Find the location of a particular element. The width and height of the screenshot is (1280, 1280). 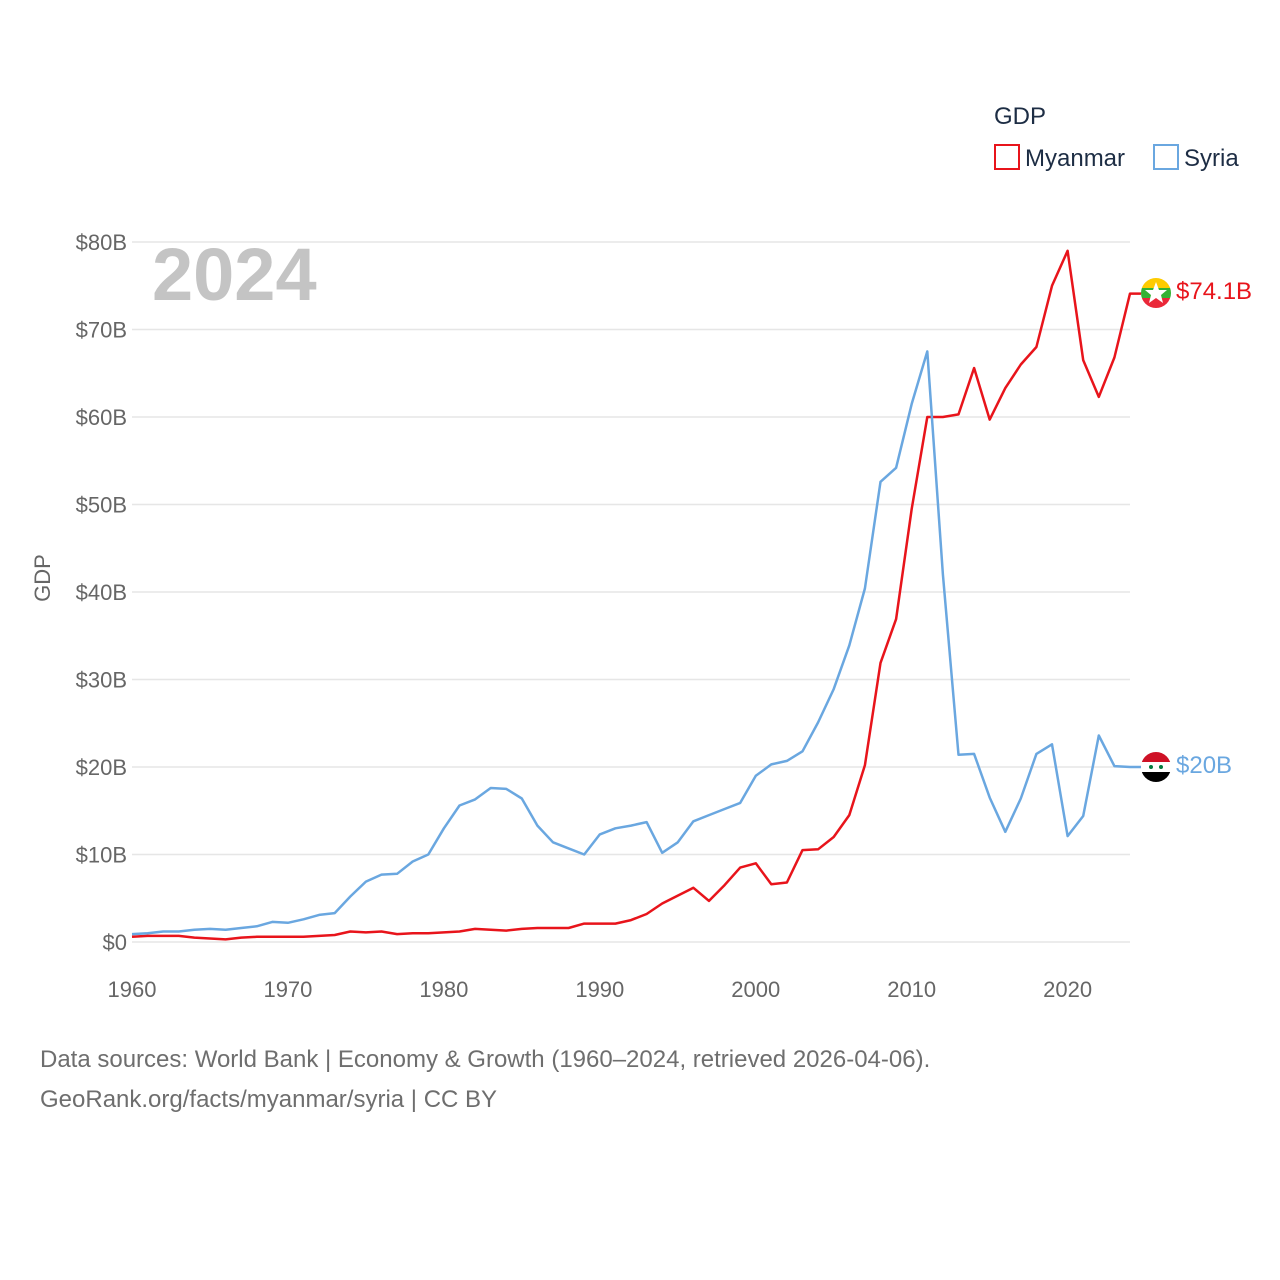

y-tick-label: $40B is located at coordinates (101, 592).